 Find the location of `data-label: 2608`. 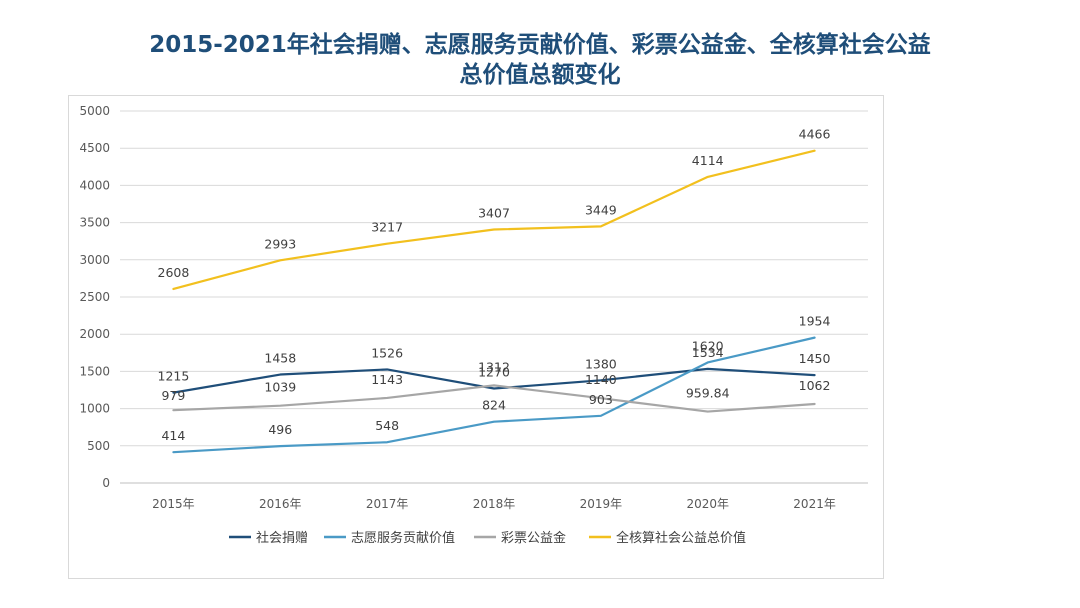

data-label: 2608 is located at coordinates (174, 272).